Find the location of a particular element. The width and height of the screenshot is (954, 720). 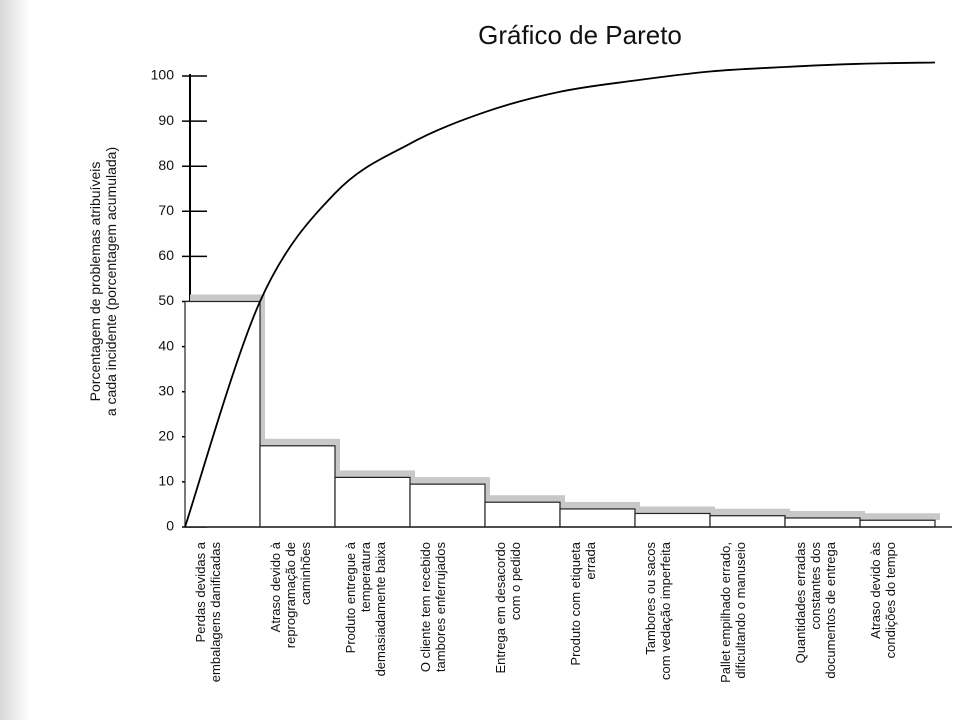

y-tick-label: 20 is located at coordinates (166, 436).